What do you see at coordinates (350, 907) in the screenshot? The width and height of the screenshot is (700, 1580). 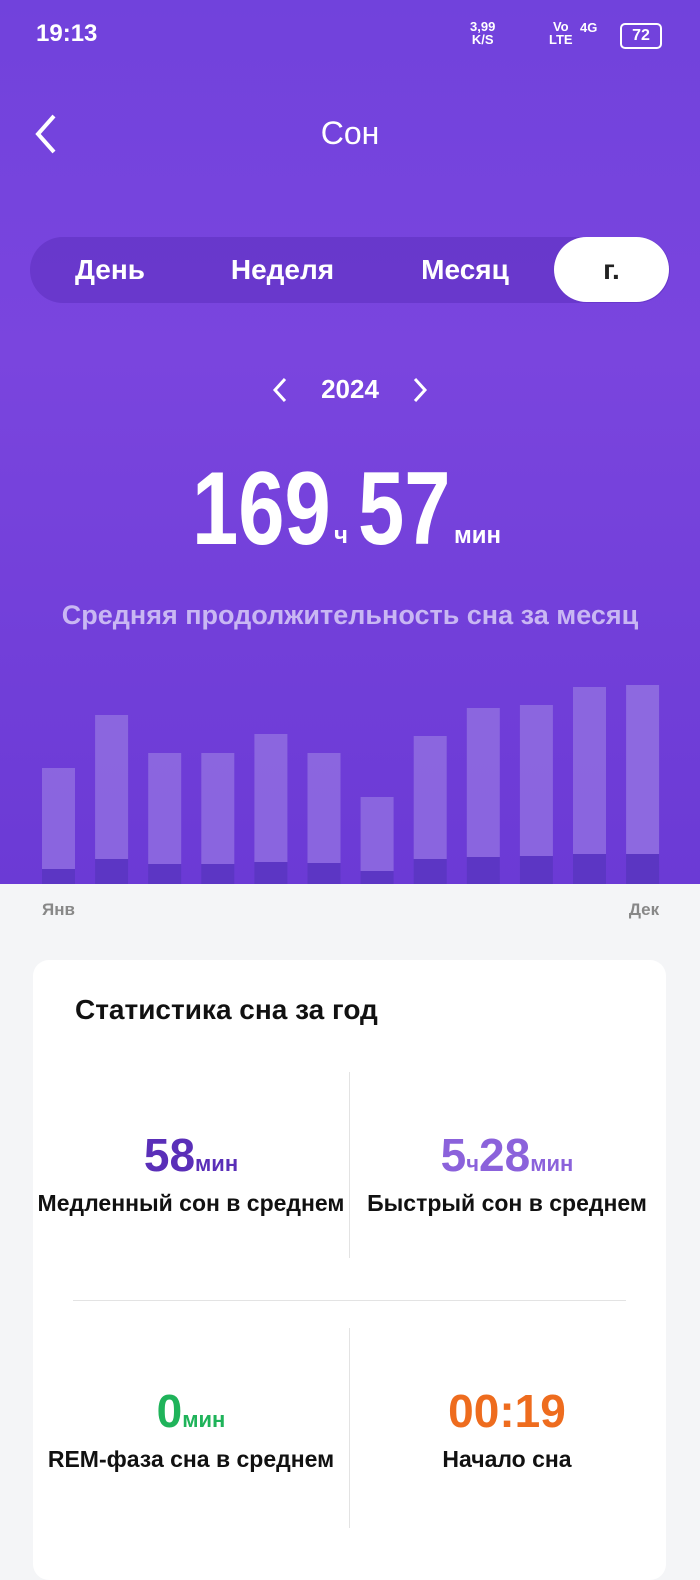 I see `chart-bg` at bounding box center [350, 907].